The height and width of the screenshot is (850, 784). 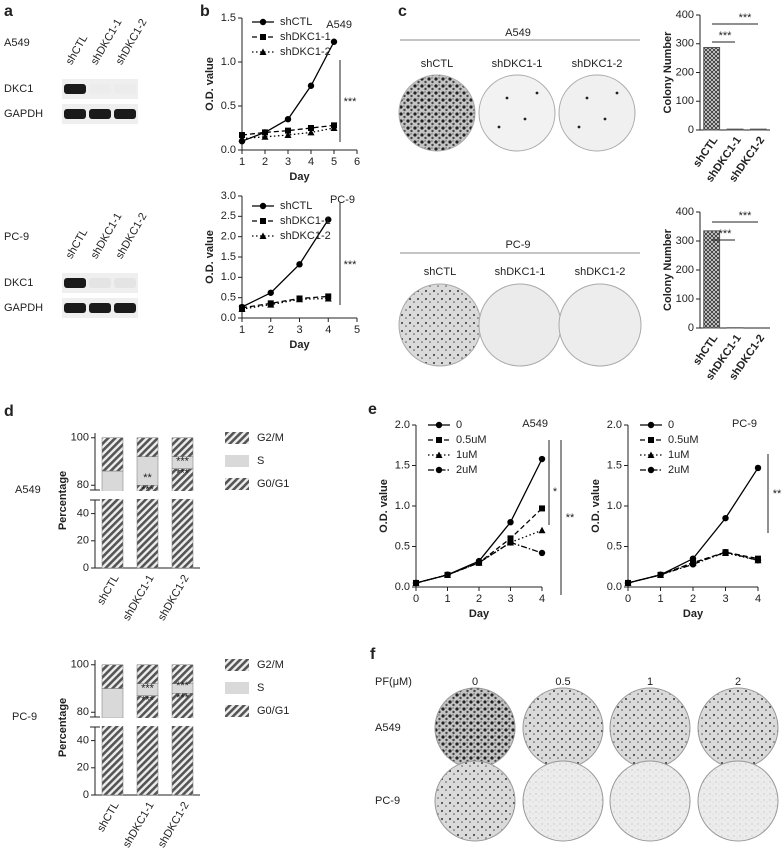 What do you see at coordinates (228, 257) in the screenshot?
I see `y-tick-label: 1.5` at bounding box center [228, 257].